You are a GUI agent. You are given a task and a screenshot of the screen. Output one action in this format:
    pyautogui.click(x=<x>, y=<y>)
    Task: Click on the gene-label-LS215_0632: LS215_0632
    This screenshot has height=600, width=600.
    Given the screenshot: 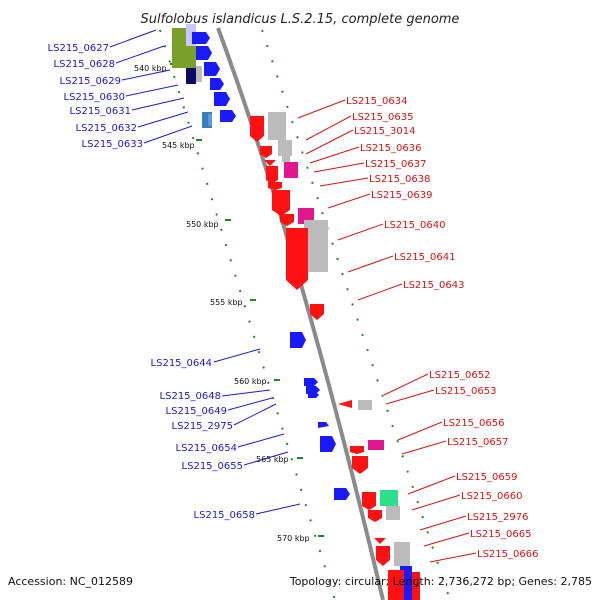 What is the action you would take?
    pyautogui.click(x=106, y=128)
    